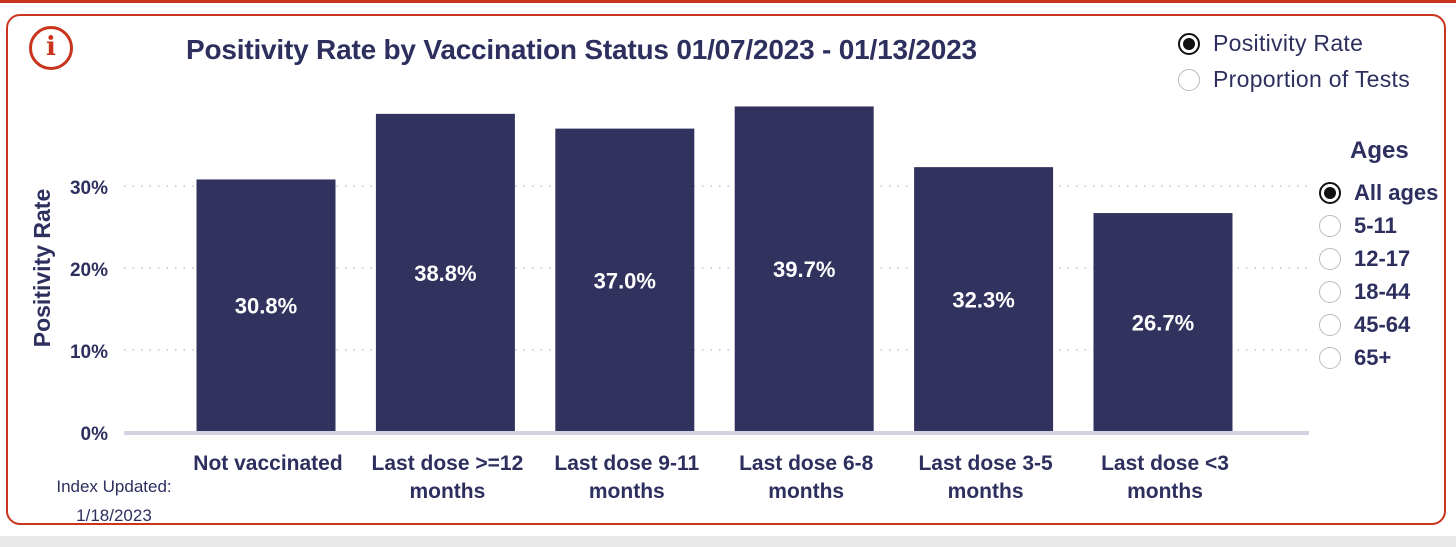 The image size is (1456, 547). What do you see at coordinates (1288, 43) in the screenshot?
I see `radio-label: Positivity Rate` at bounding box center [1288, 43].